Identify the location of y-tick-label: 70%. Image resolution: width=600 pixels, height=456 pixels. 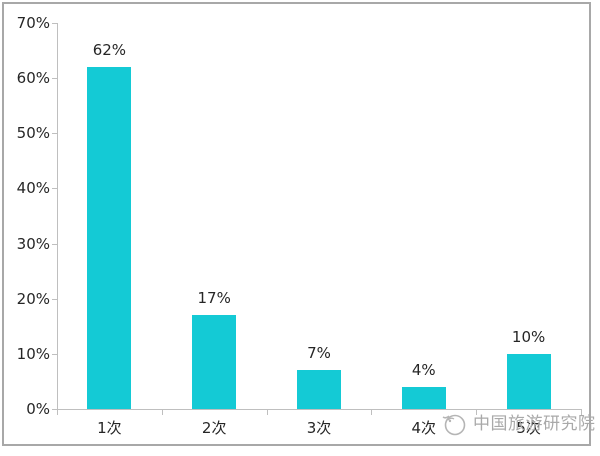
(33, 23).